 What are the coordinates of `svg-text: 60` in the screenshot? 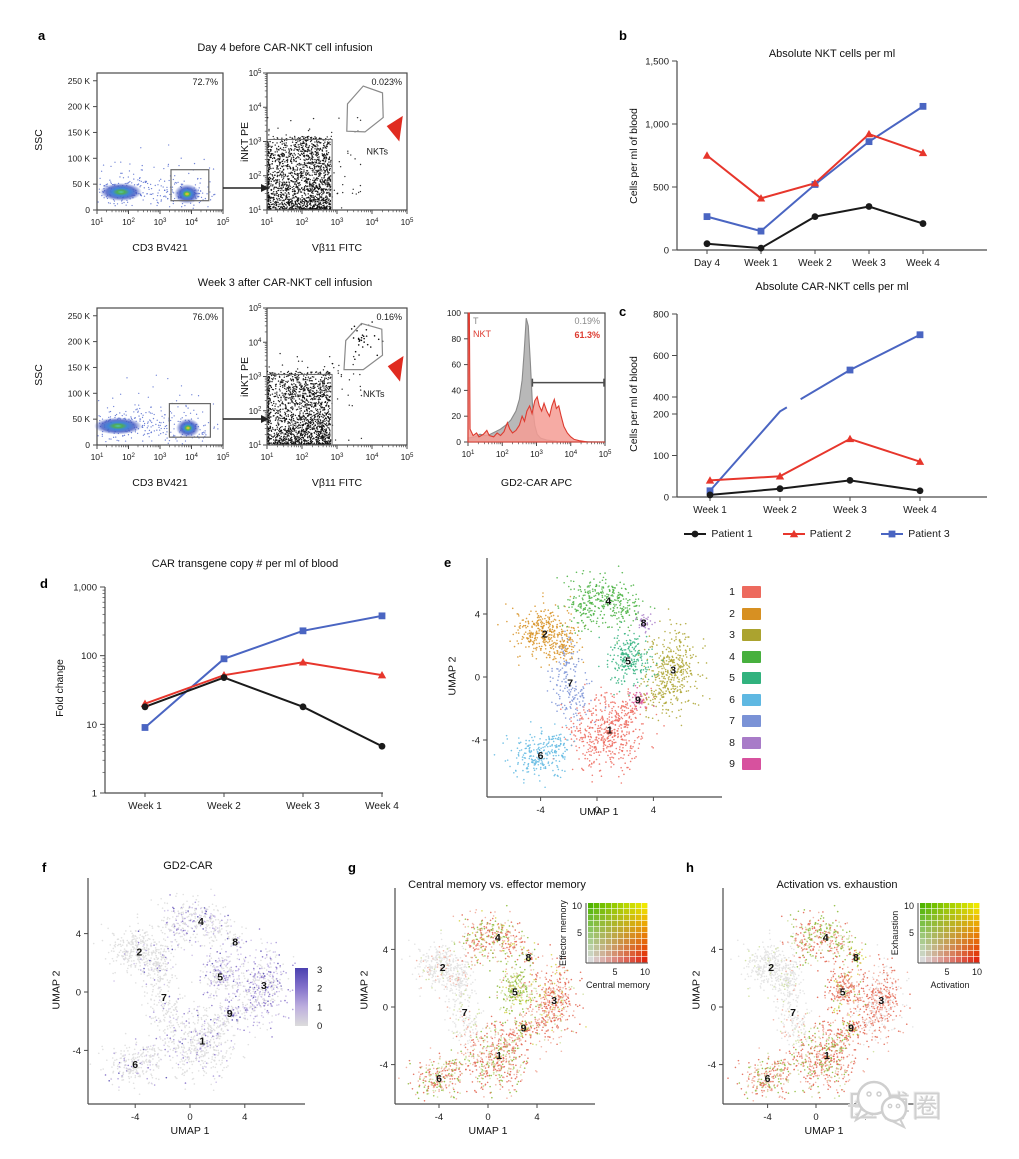 It's located at (457, 365).